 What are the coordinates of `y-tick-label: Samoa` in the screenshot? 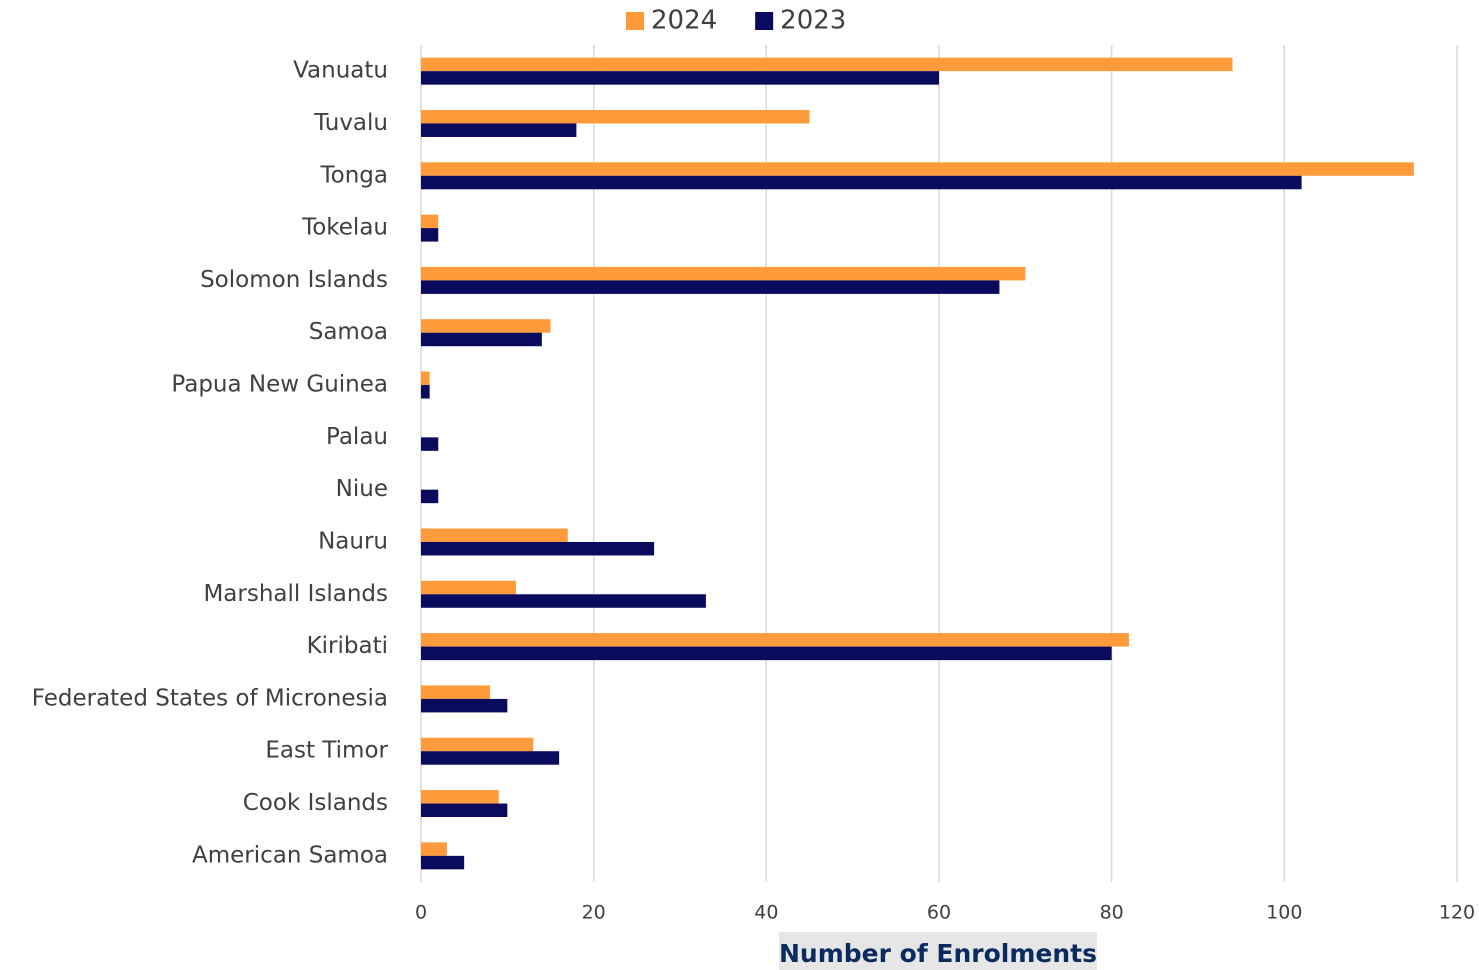 It's located at (348, 332).